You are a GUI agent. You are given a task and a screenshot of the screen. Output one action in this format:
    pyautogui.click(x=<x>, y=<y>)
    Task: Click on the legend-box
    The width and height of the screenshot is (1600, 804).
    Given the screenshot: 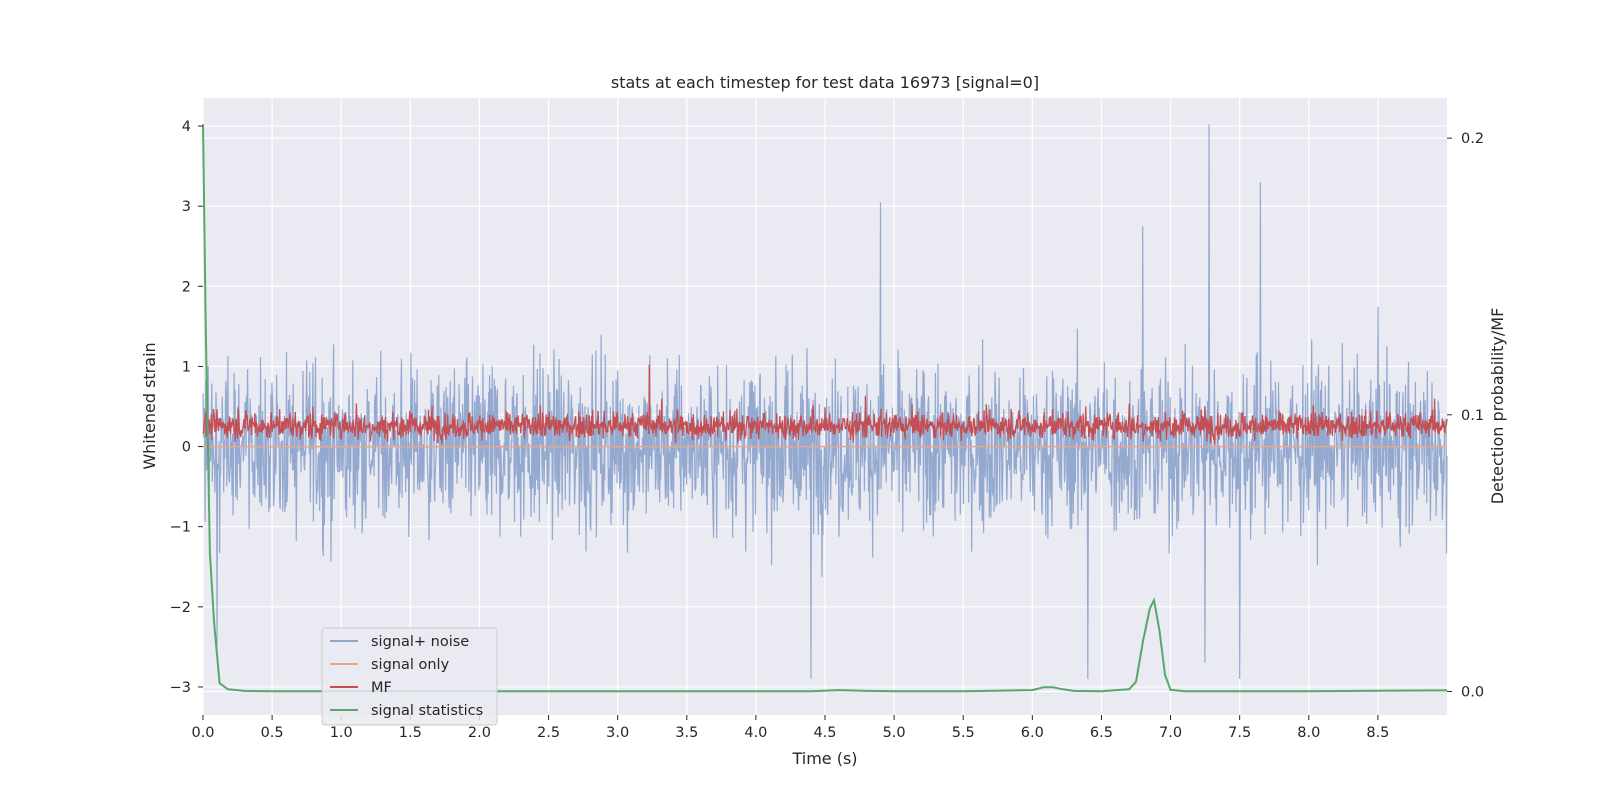 What is the action you would take?
    pyautogui.click(x=409, y=676)
    